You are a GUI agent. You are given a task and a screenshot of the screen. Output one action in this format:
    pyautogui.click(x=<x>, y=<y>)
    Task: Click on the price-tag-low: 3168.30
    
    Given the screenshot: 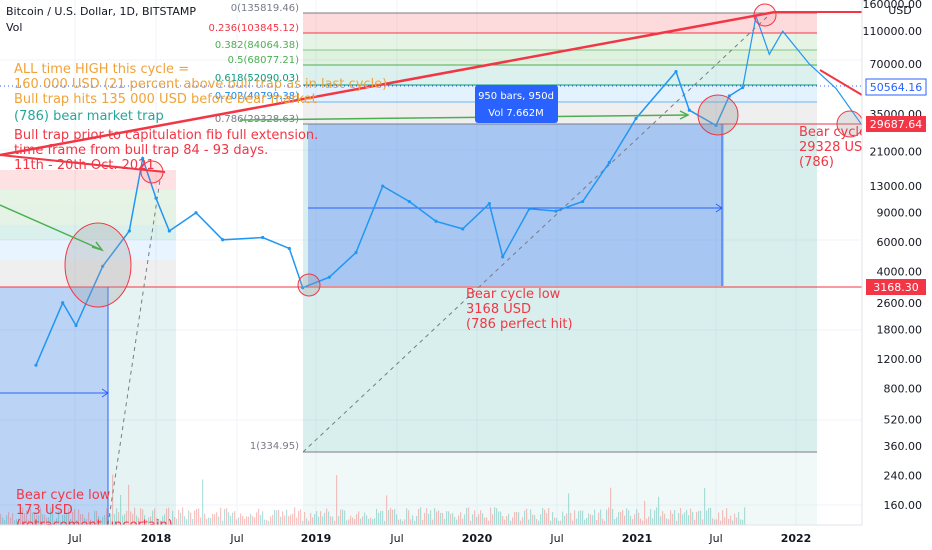 What is the action you would take?
    pyautogui.click(x=896, y=287)
    